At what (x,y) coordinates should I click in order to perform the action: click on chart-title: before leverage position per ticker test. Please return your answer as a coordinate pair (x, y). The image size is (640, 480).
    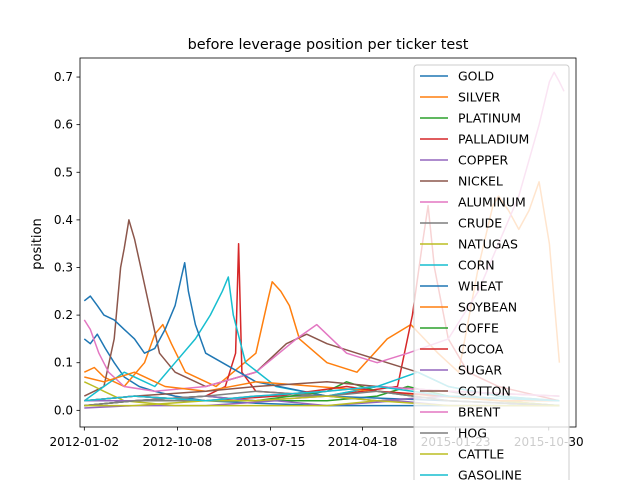
    Looking at the image, I should click on (328, 45).